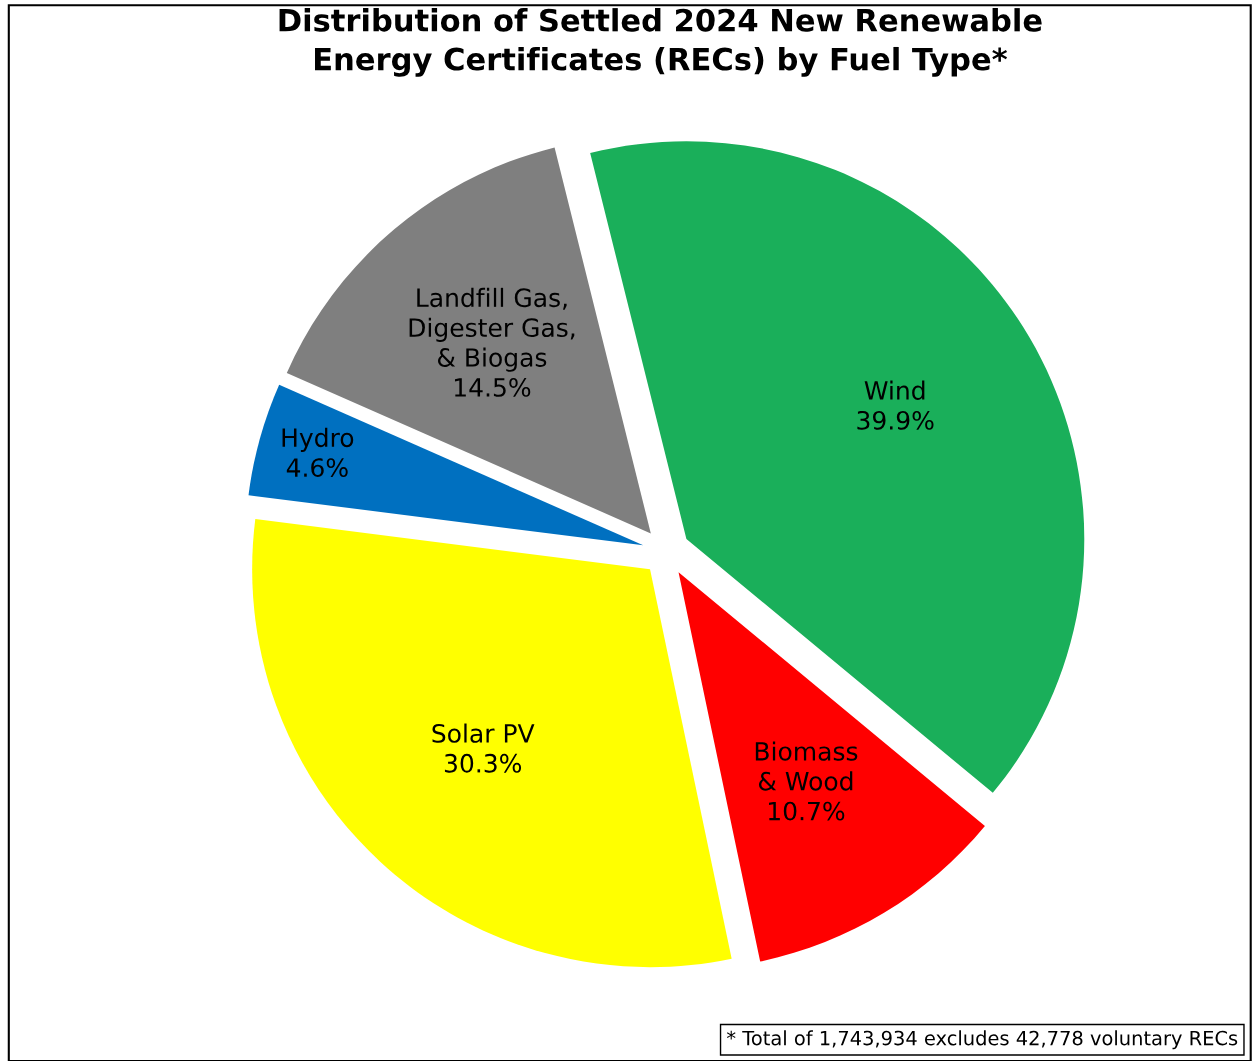 The width and height of the screenshot is (1257, 1061). I want to click on slice-label: Landfill Gas, Digester Gas, & Biogas, so click(492, 329).